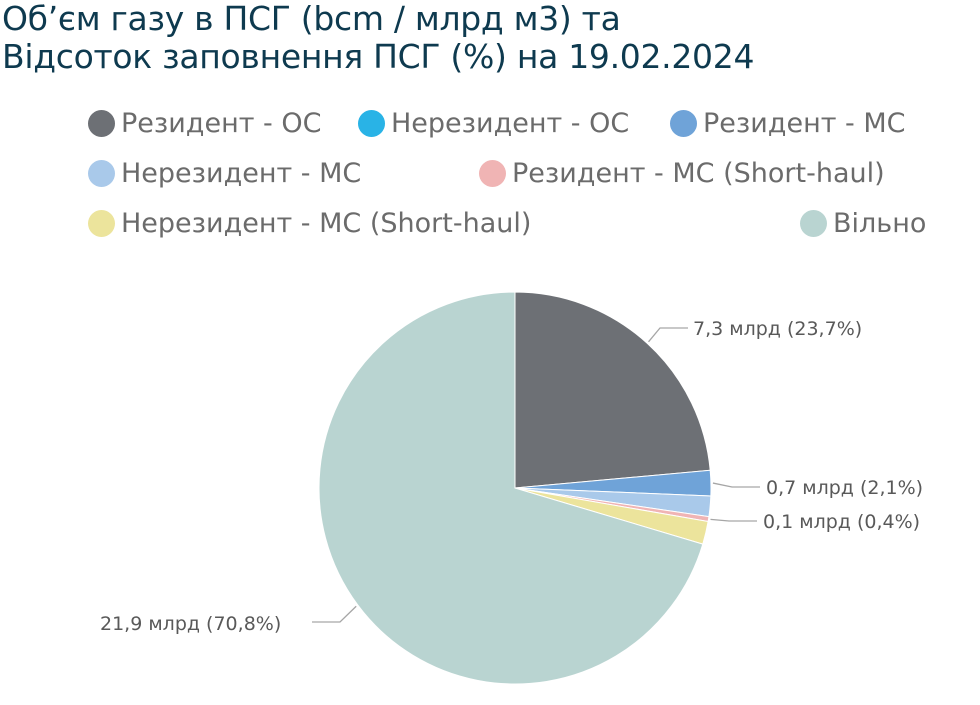  I want to click on data-label-free: 21,9 млрд (70,8%), so click(190, 624).